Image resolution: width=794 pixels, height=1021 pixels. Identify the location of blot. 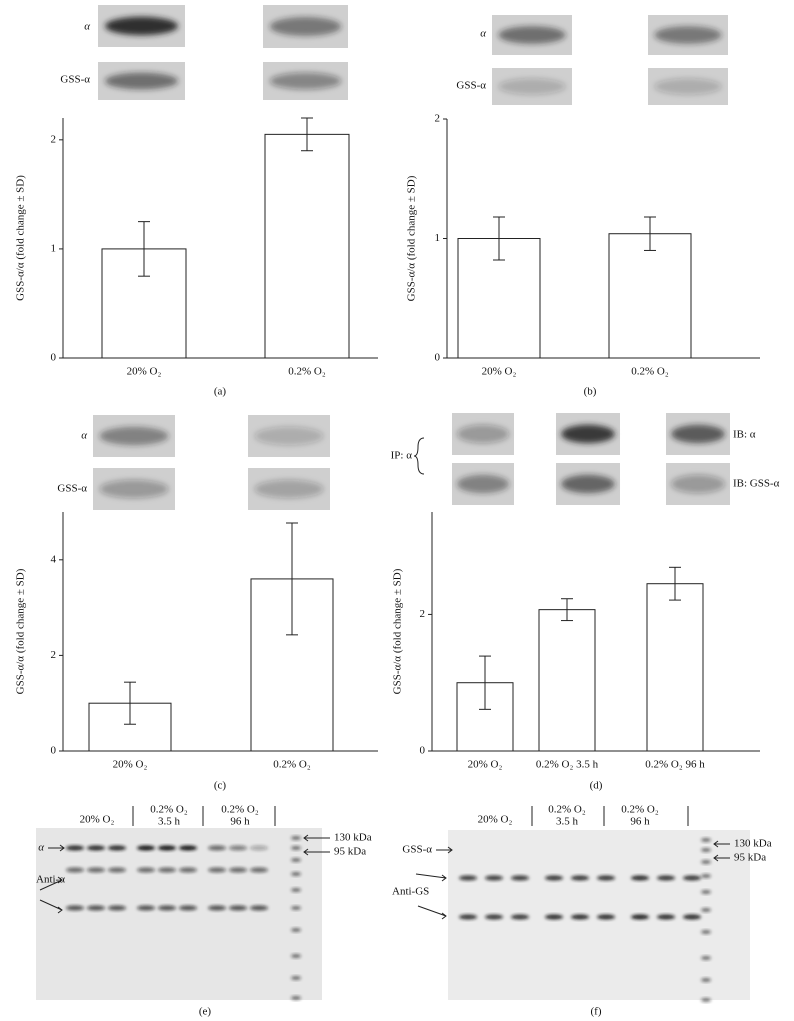
(179, 914).